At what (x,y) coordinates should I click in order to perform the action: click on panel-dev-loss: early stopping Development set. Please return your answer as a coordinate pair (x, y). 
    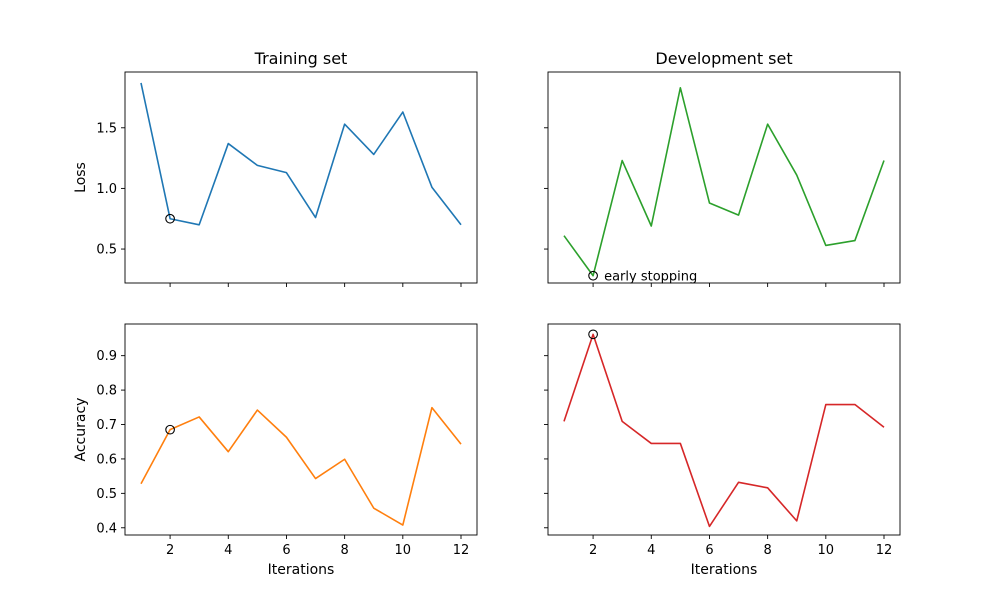
    Looking at the image, I should click on (722, 168).